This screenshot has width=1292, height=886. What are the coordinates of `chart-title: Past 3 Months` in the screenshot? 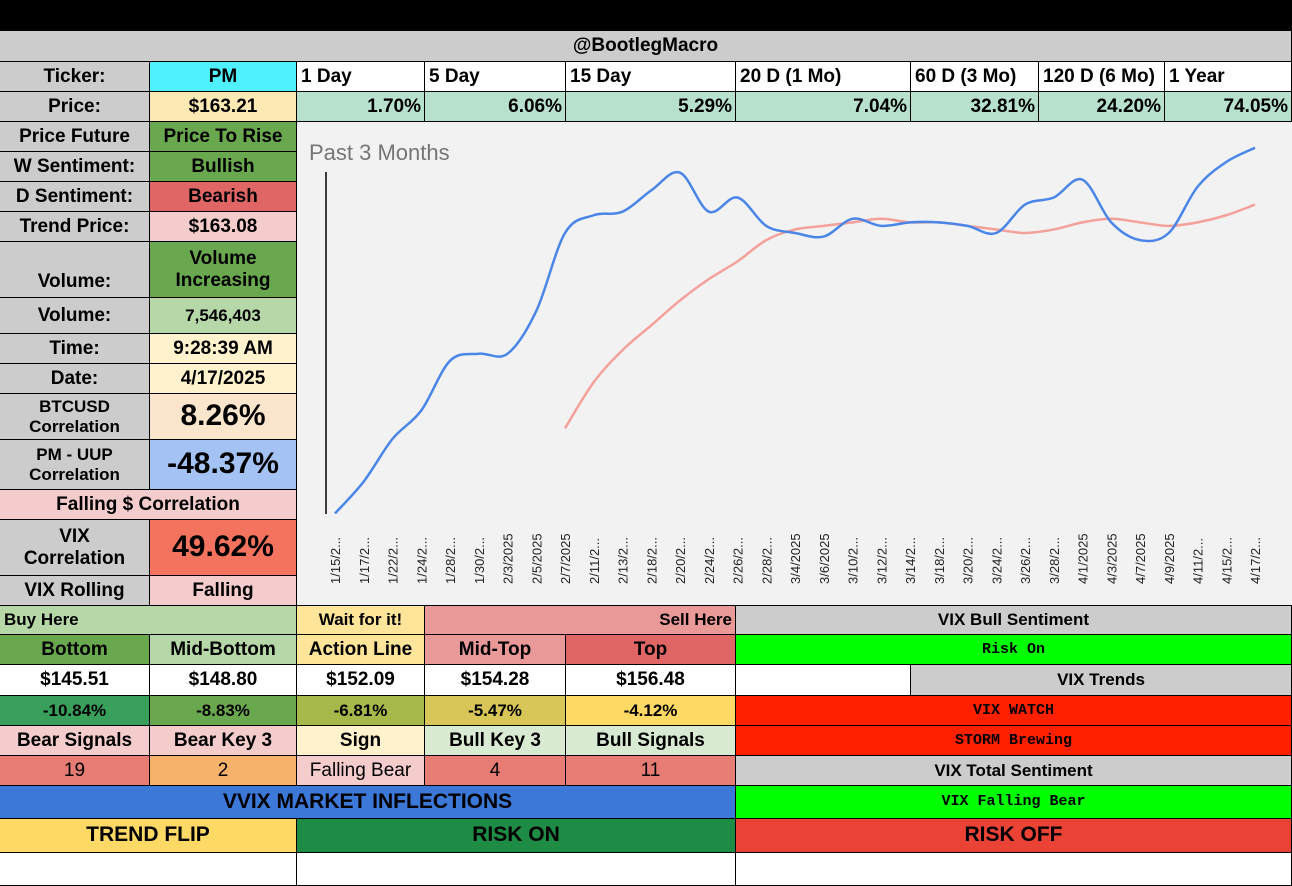 It's located at (379, 152).